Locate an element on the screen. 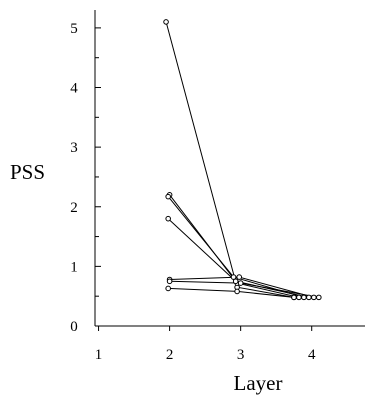 This screenshot has width=368, height=396. y-tick-label: 3 is located at coordinates (74, 148).